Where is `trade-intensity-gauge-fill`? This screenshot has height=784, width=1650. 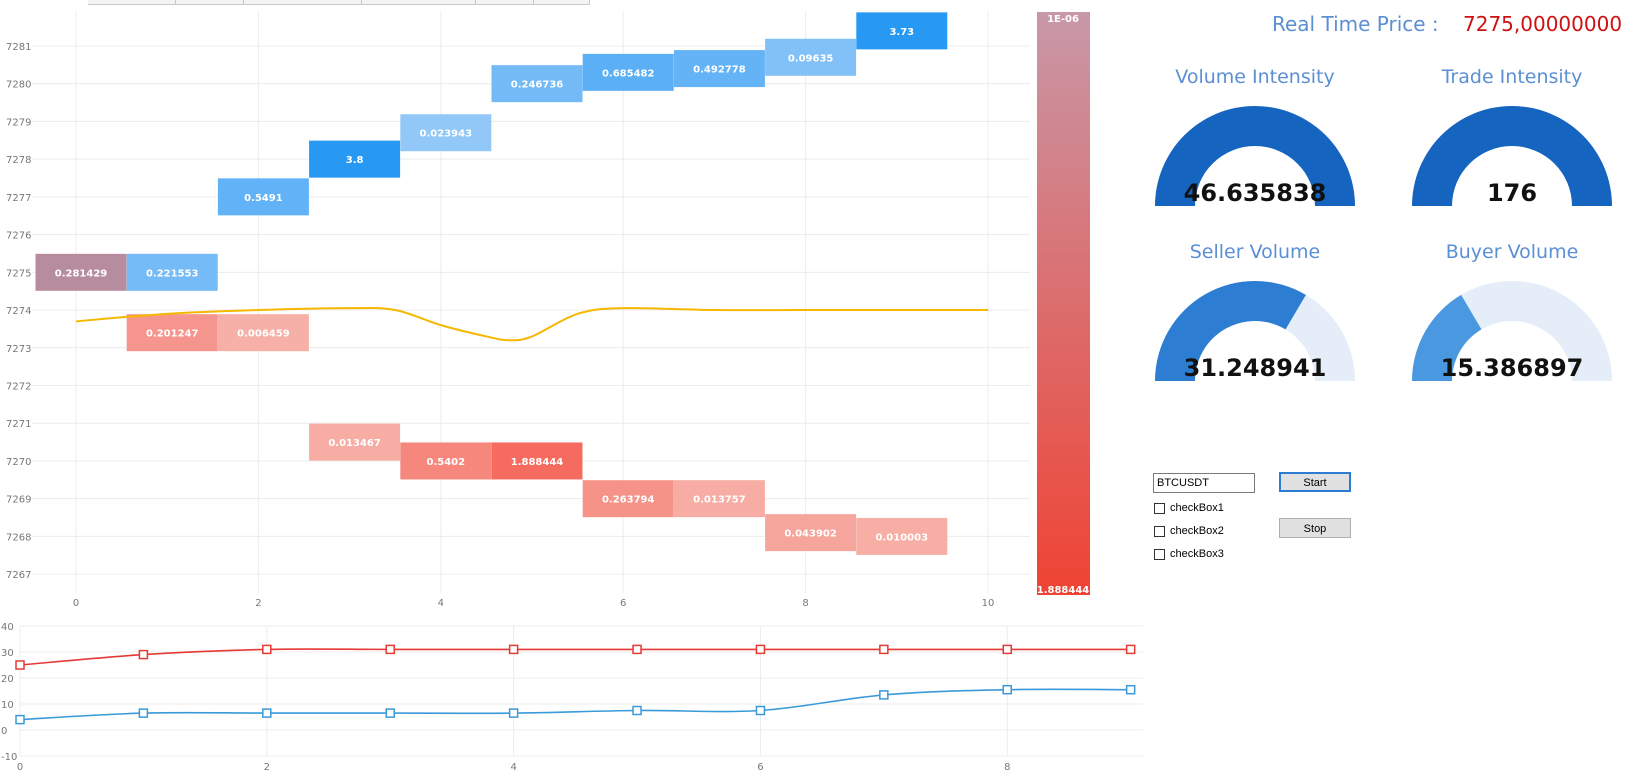 trade-intensity-gauge-fill is located at coordinates (1512, 156).